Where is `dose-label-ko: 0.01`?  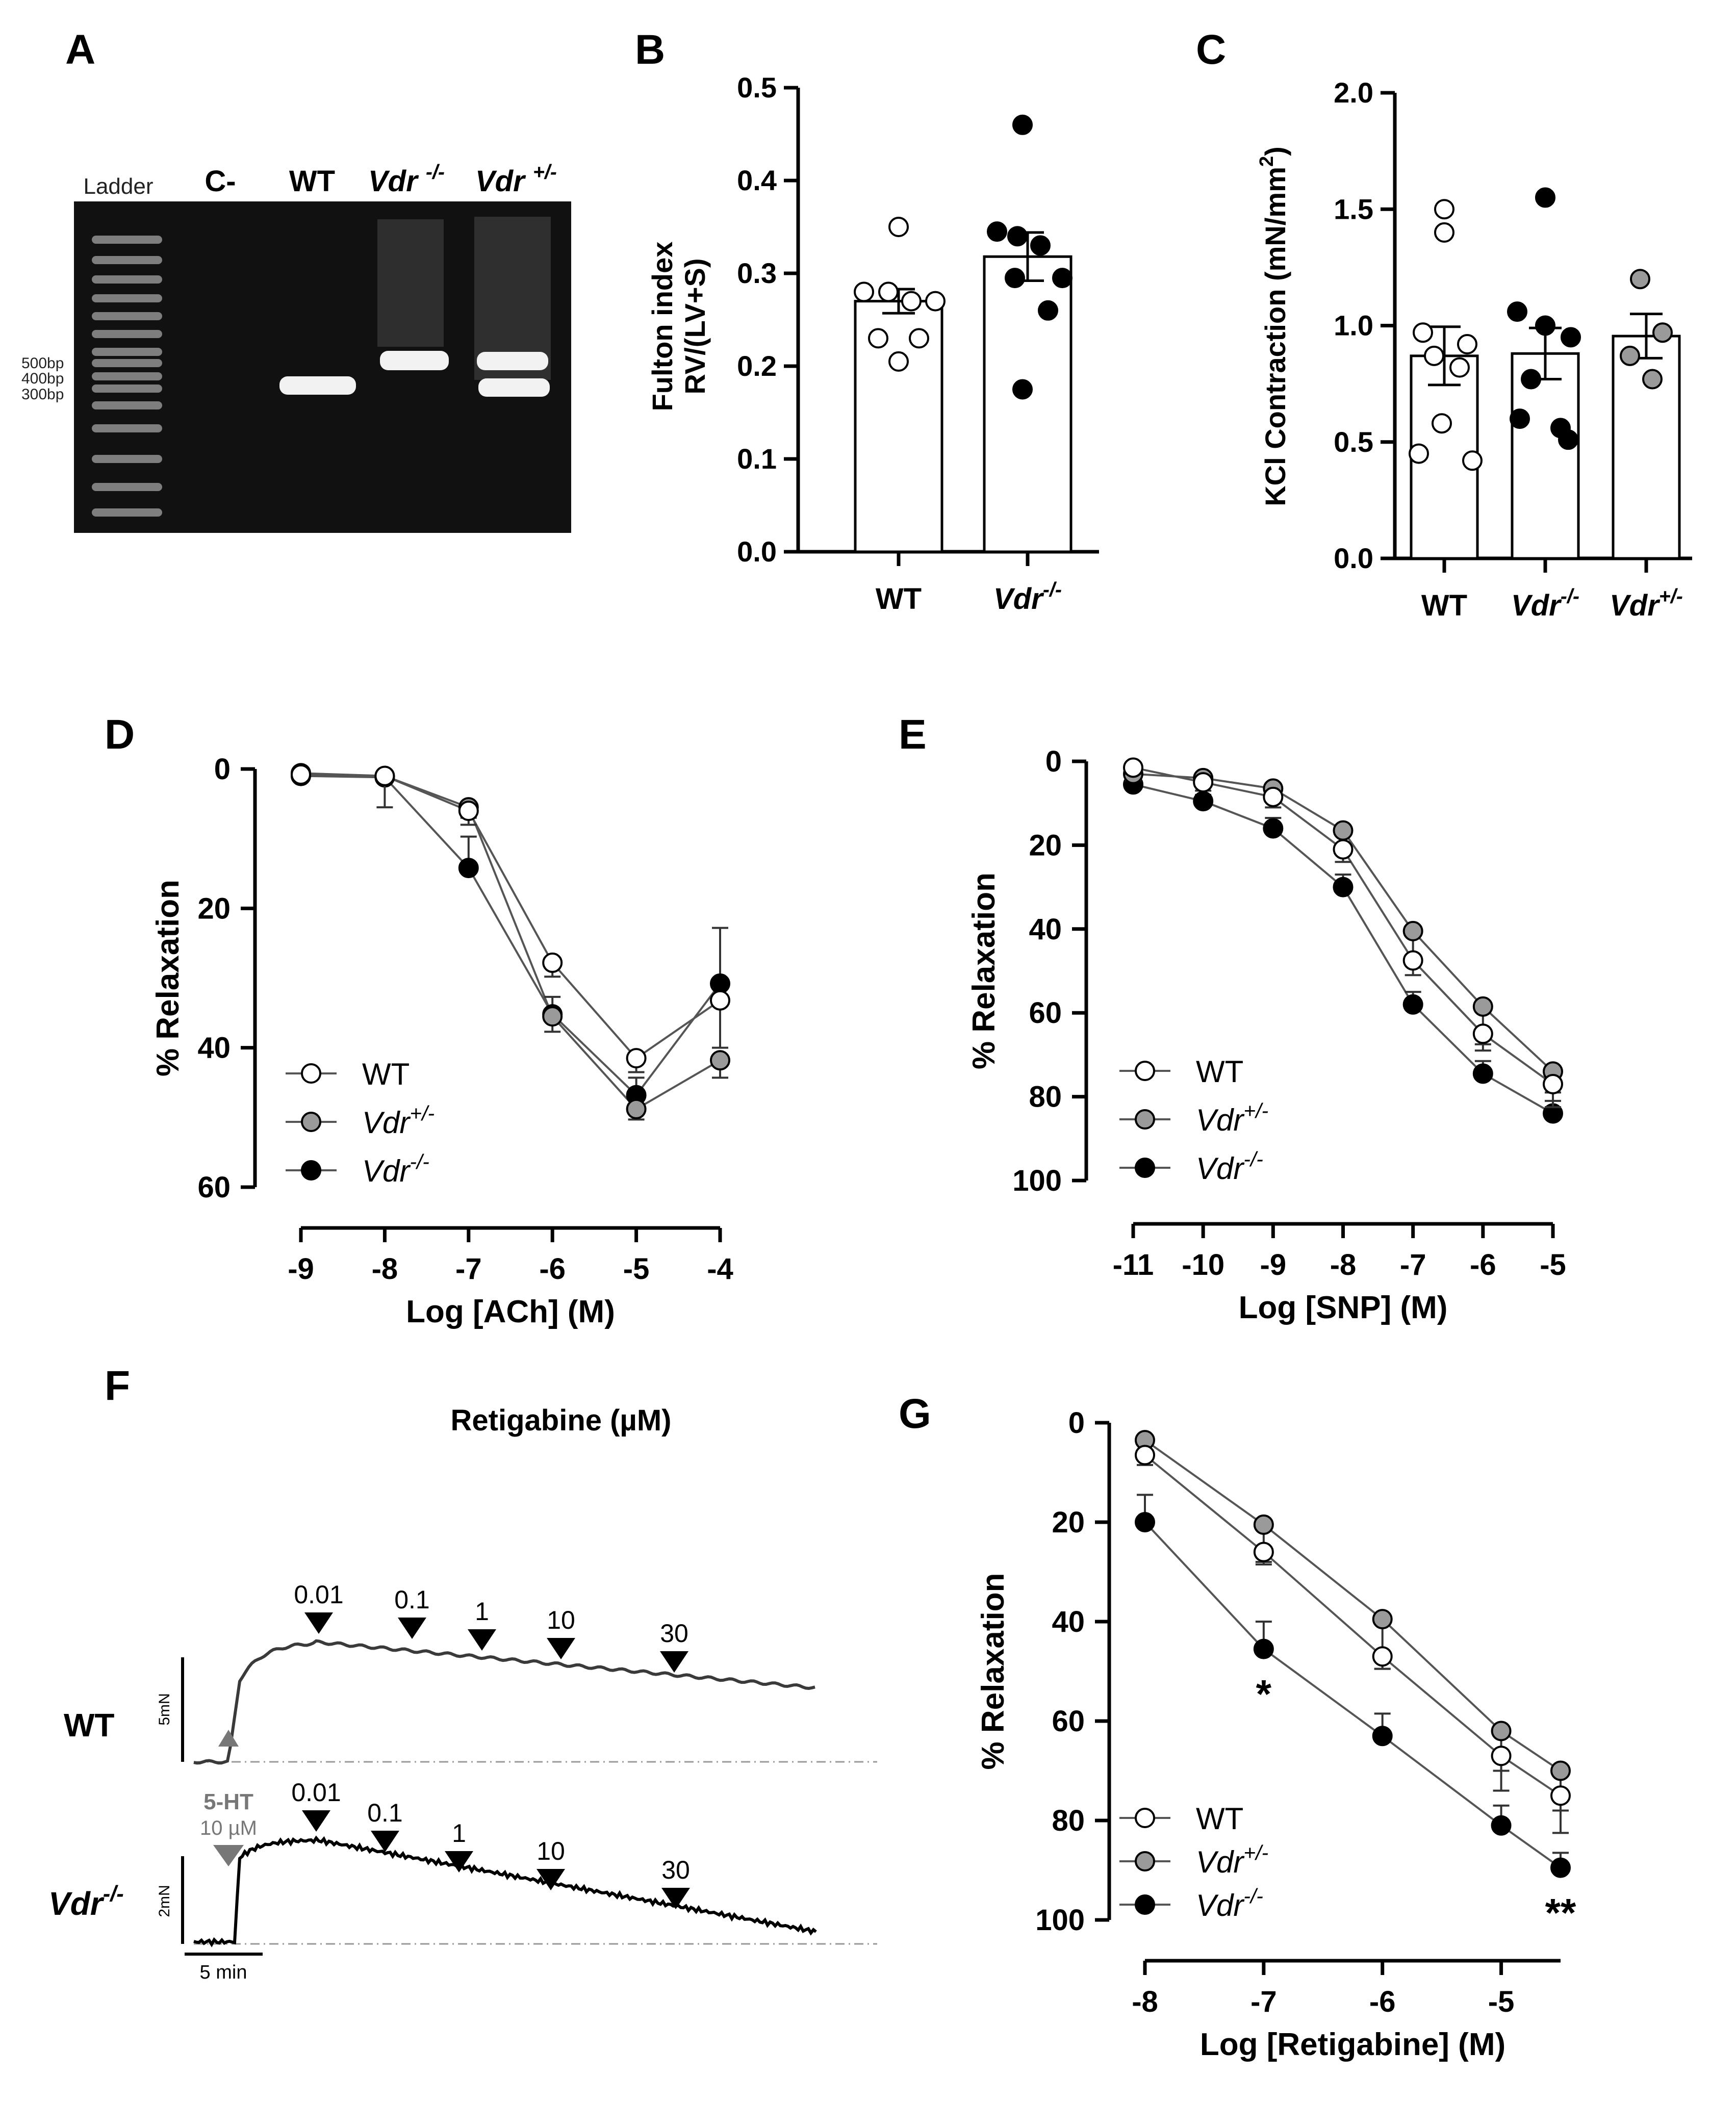
dose-label-ko: 0.01 is located at coordinates (316, 1792).